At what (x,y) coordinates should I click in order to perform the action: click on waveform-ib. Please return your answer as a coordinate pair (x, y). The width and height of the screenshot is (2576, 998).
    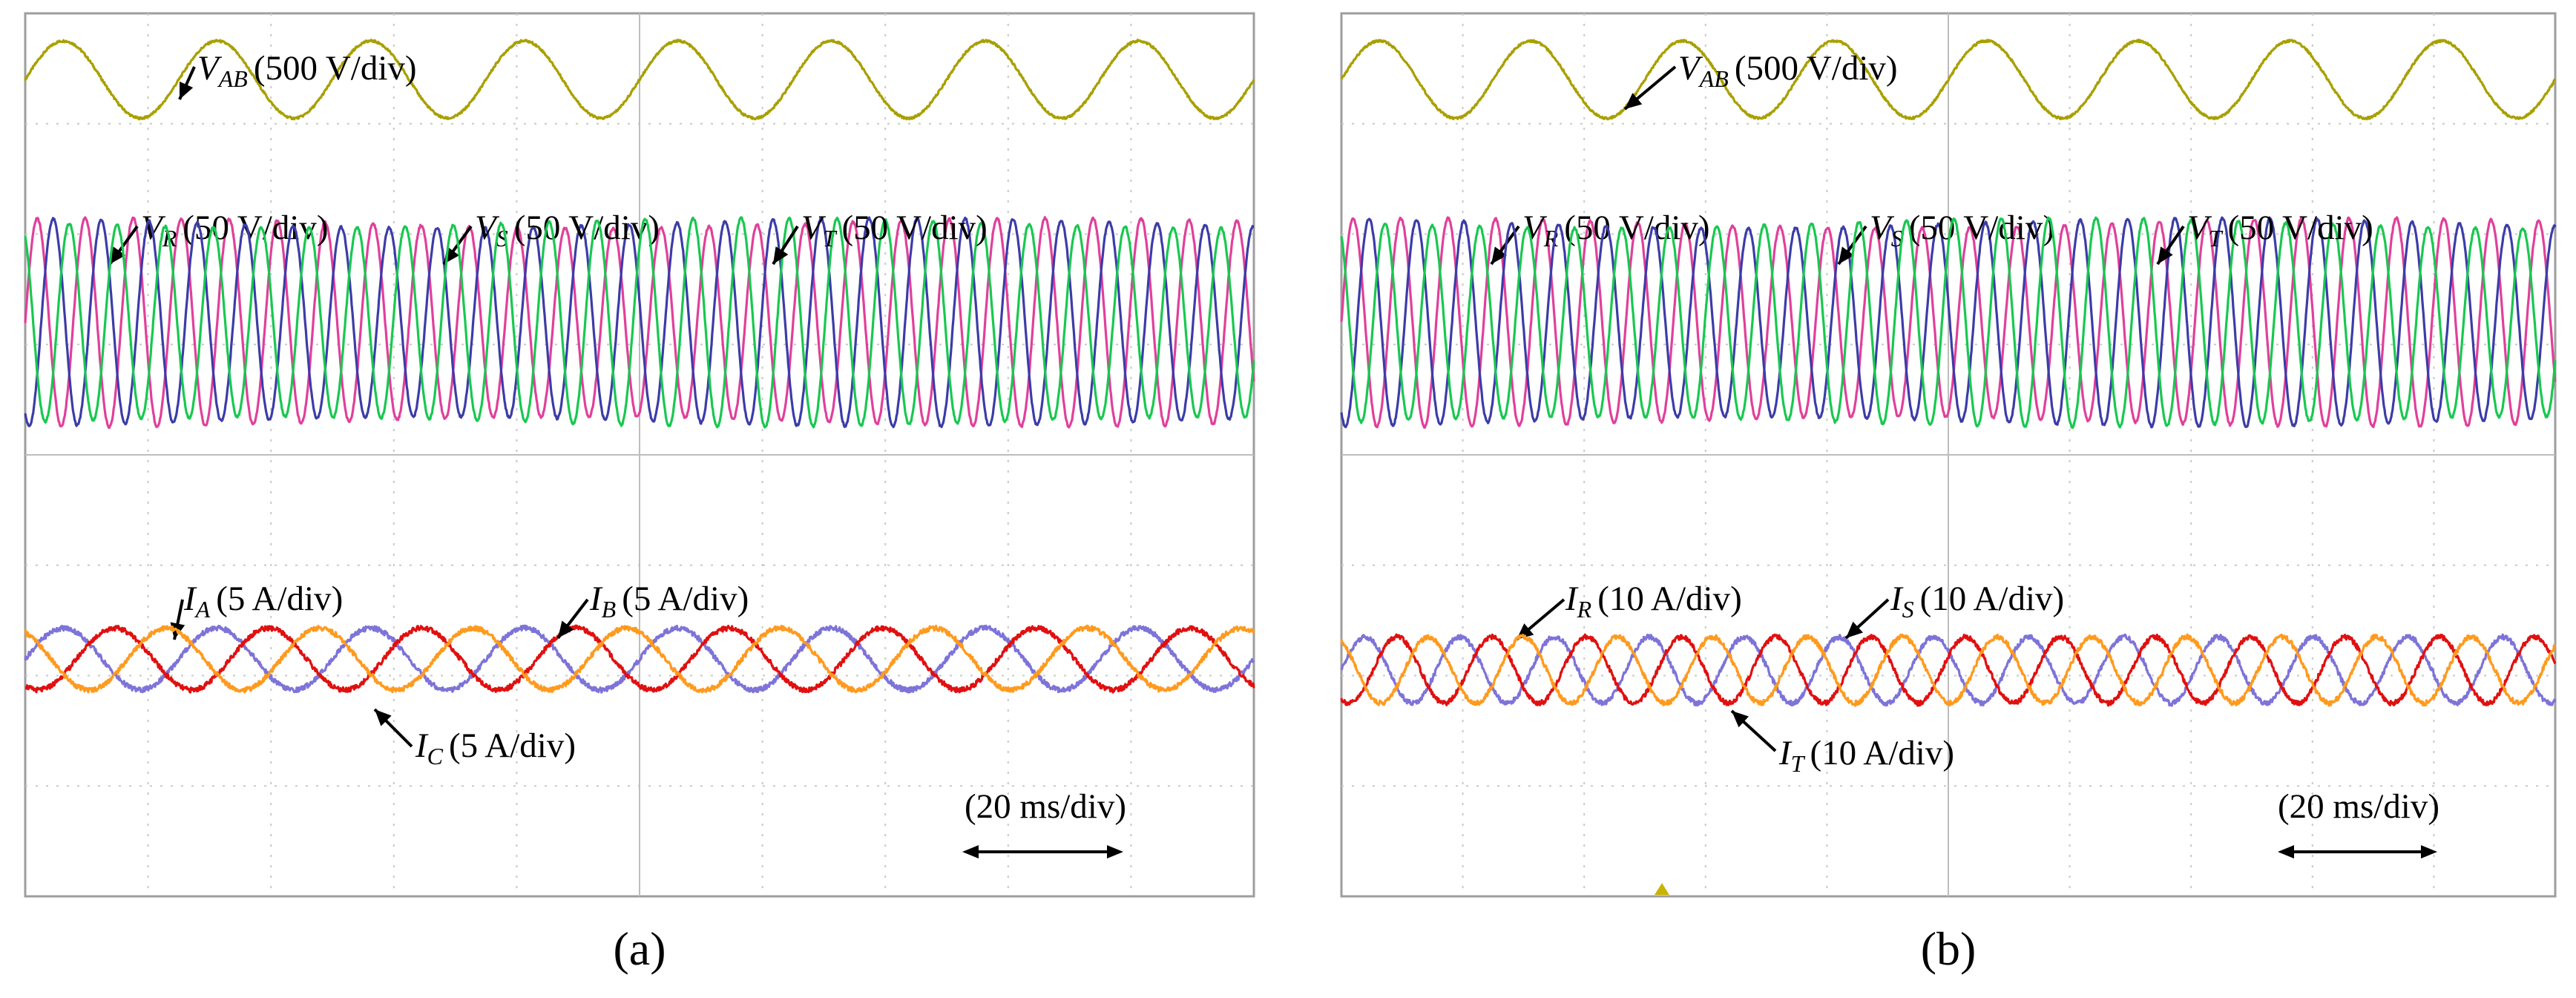
    Looking at the image, I should click on (639, 659).